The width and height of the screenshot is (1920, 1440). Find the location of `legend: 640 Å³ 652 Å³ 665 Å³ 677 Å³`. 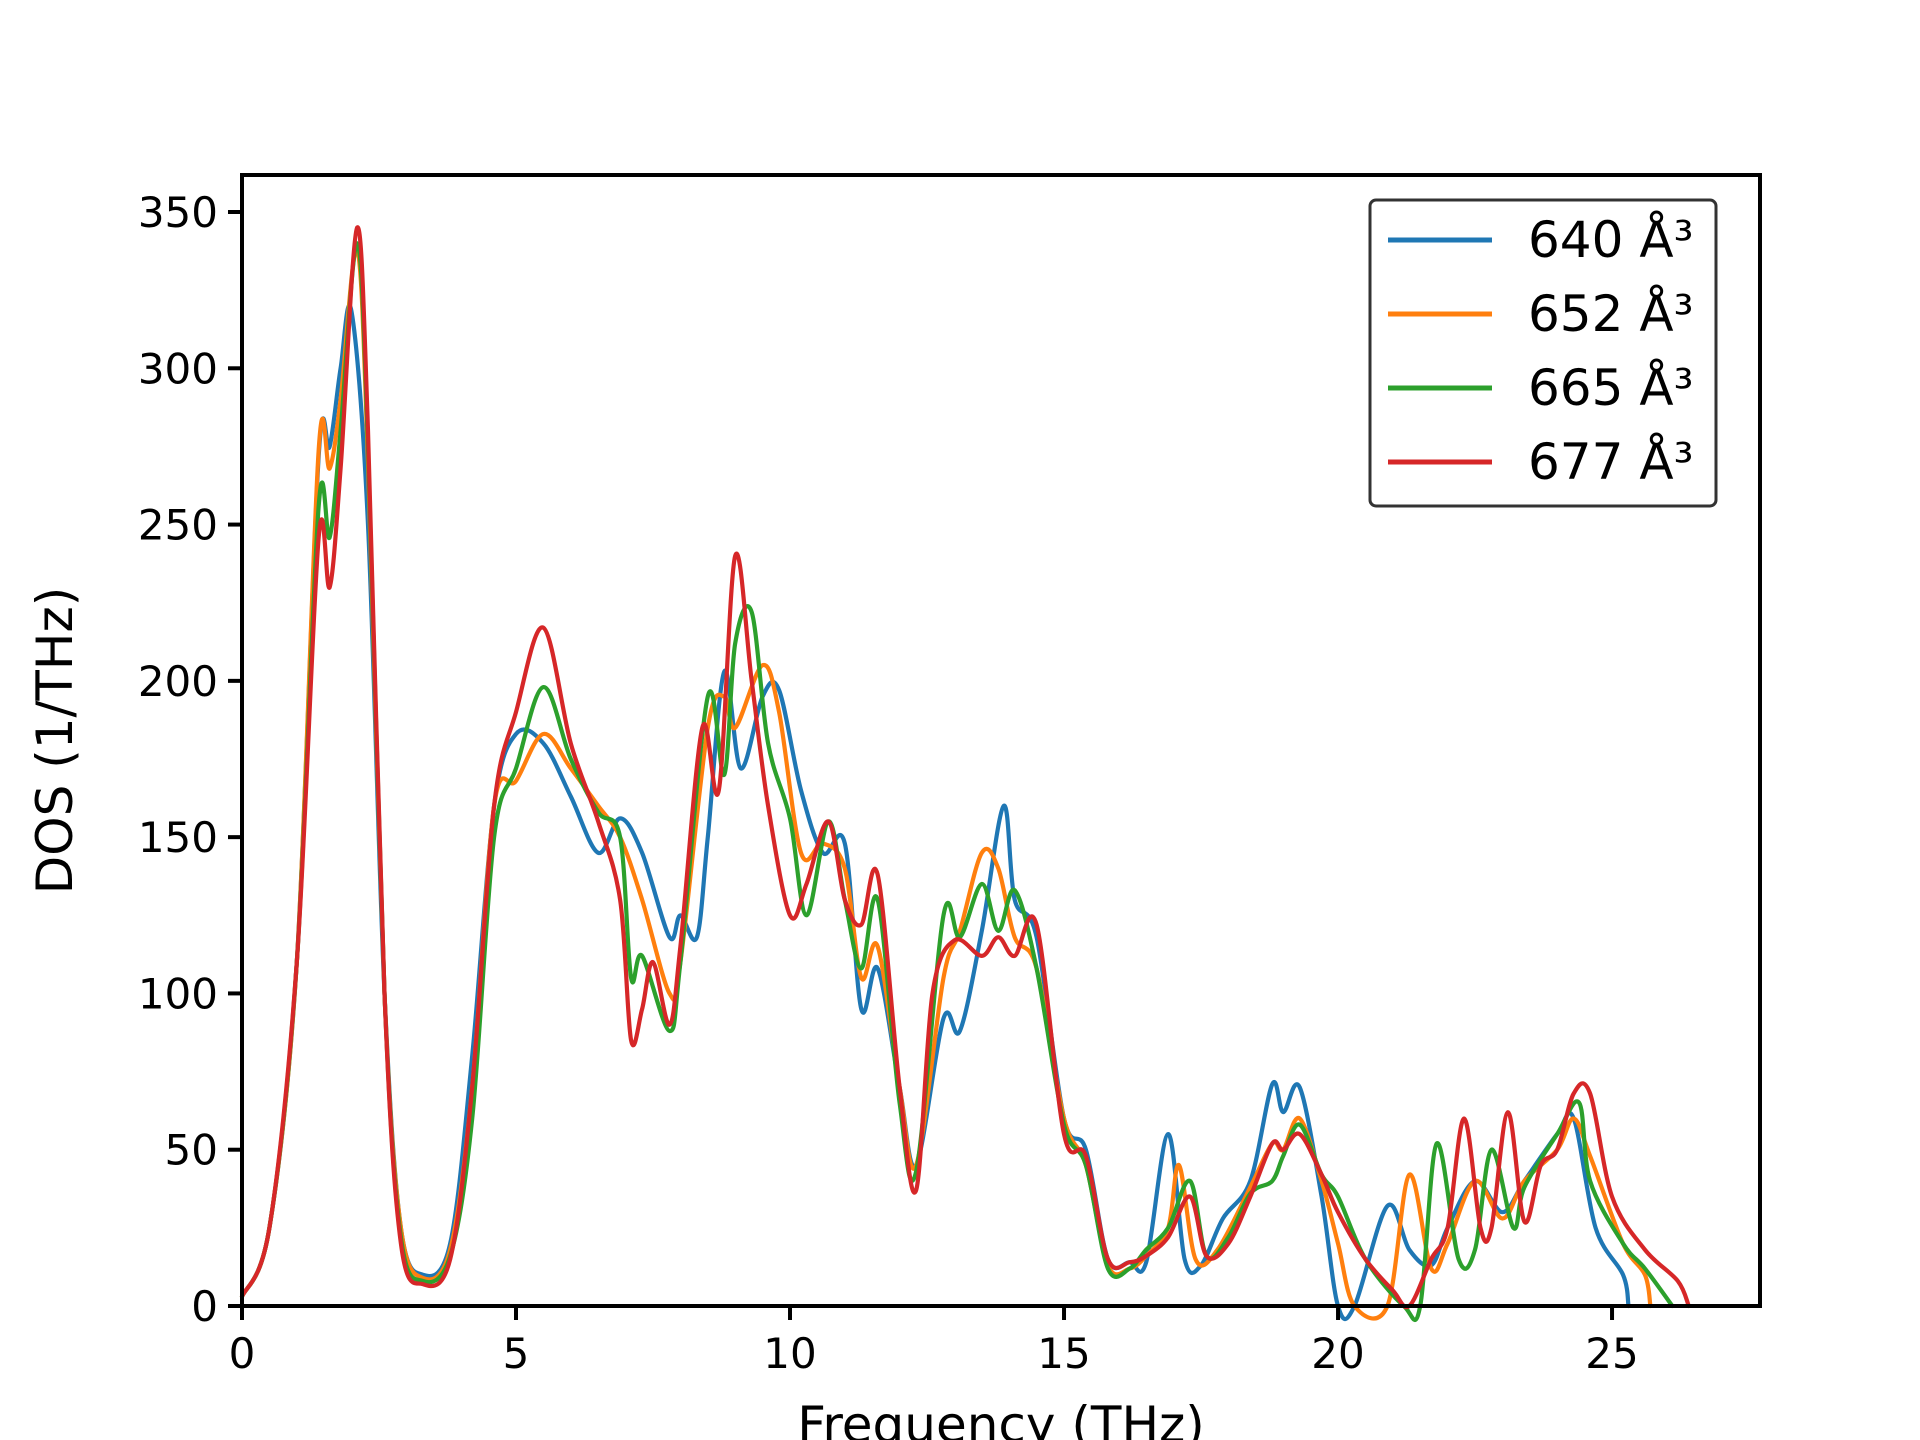

legend: 640 Å³ 652 Å³ 665 Å³ 677 Å³ is located at coordinates (1543, 353).